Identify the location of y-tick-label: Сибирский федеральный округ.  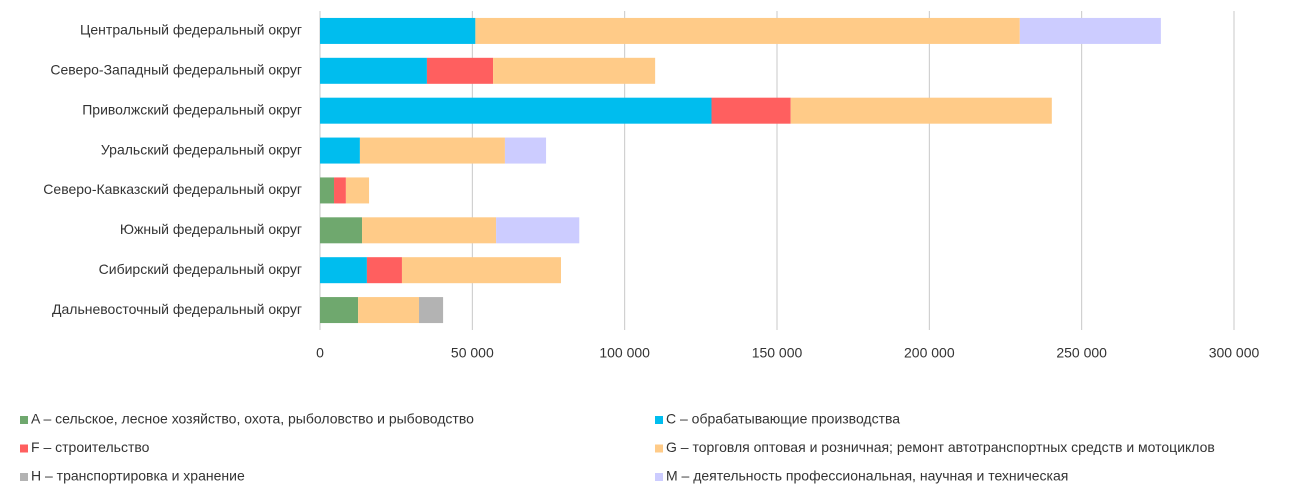
(200, 269).